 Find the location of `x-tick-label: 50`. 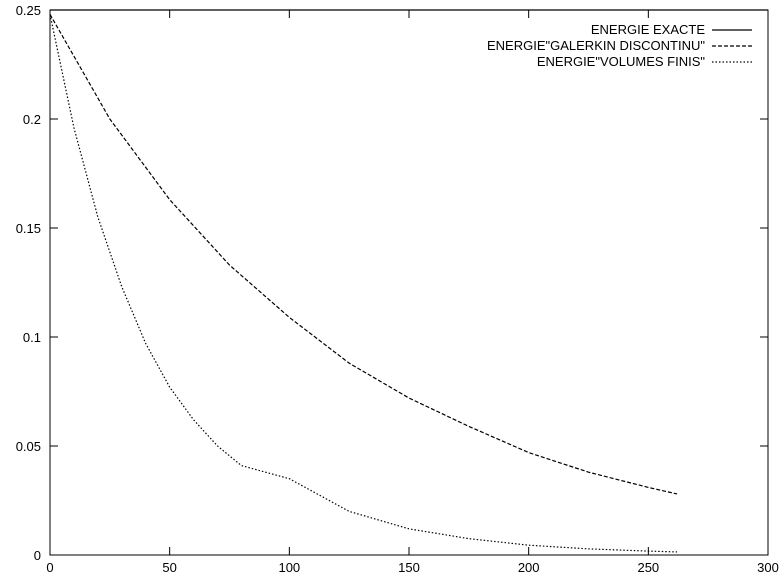

x-tick-label: 50 is located at coordinates (169, 567).